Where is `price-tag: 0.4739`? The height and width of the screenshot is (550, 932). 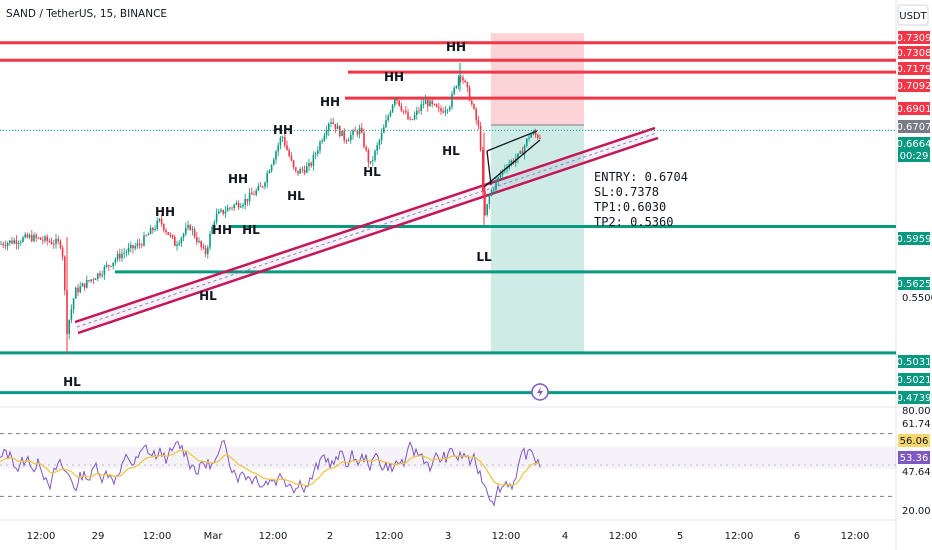 price-tag: 0.4739 is located at coordinates (914, 397).